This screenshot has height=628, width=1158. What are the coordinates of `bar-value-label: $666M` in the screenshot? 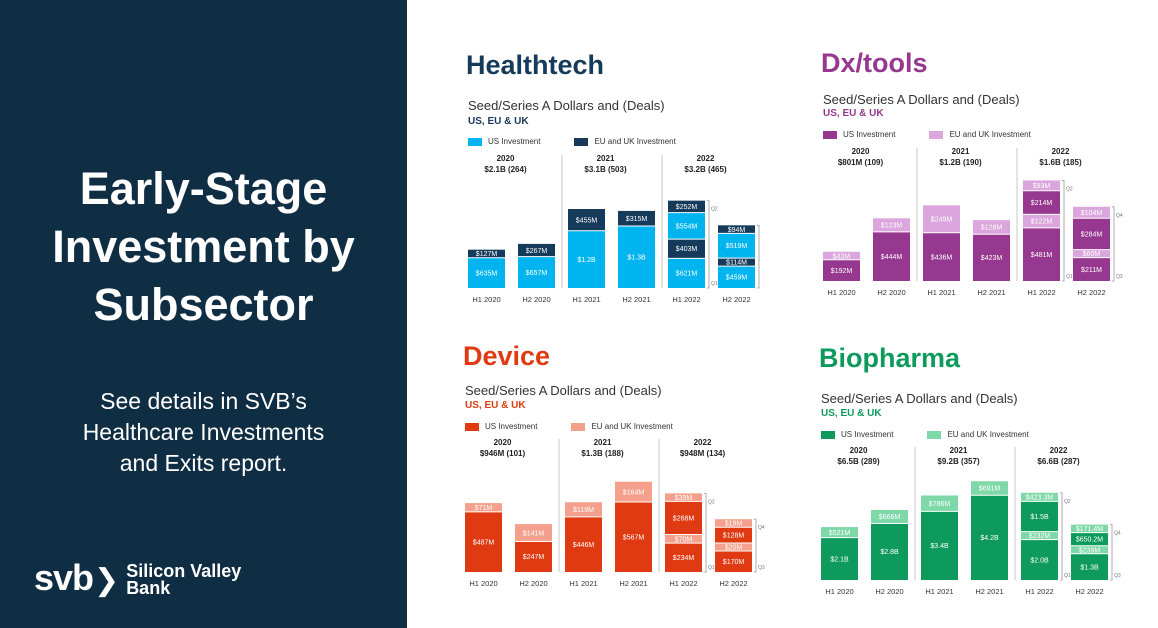 It's located at (890, 517).